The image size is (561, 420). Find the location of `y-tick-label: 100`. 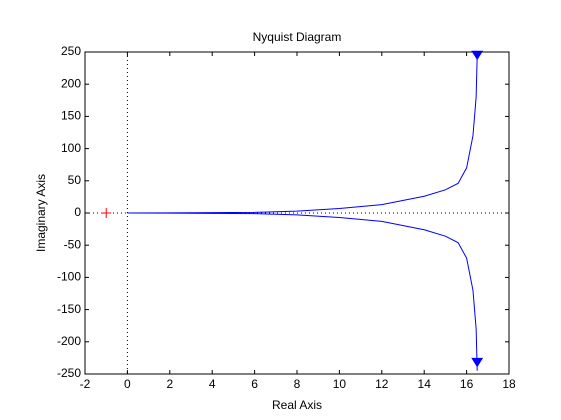

y-tick-label: 100 is located at coordinates (71, 148).